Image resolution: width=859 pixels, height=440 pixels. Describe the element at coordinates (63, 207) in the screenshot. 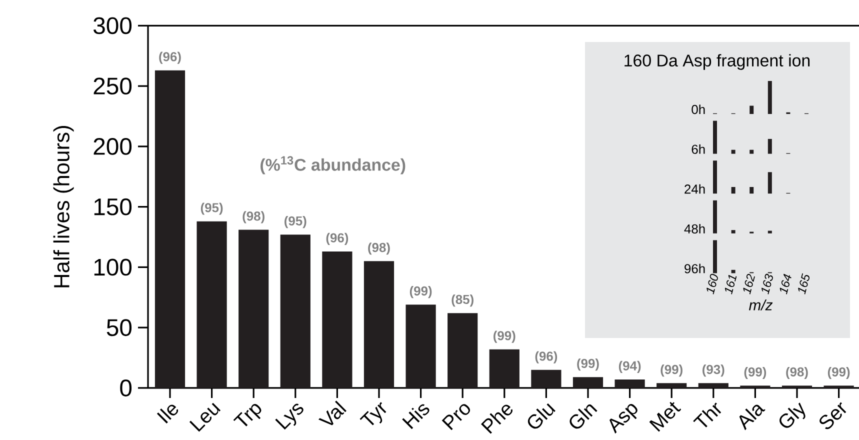

I see `y-axis-title: Half lives (hours)` at that location.